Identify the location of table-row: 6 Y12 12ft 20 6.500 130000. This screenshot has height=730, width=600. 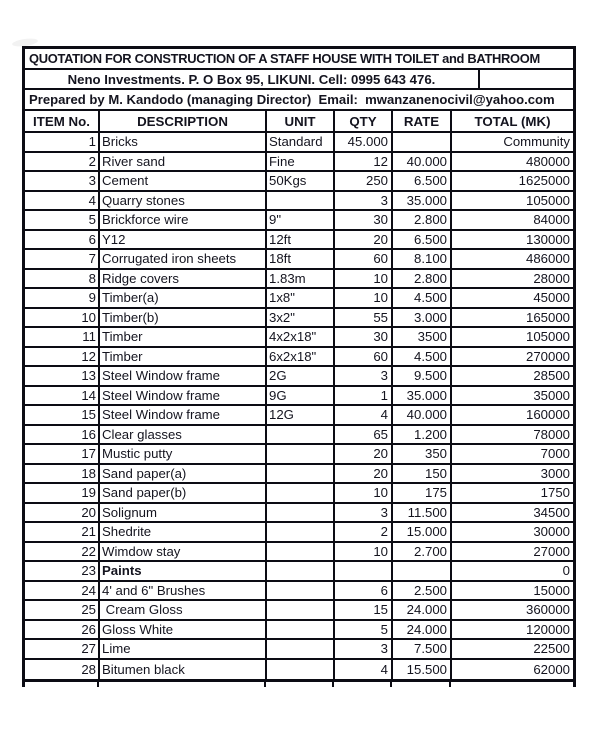
(299, 240).